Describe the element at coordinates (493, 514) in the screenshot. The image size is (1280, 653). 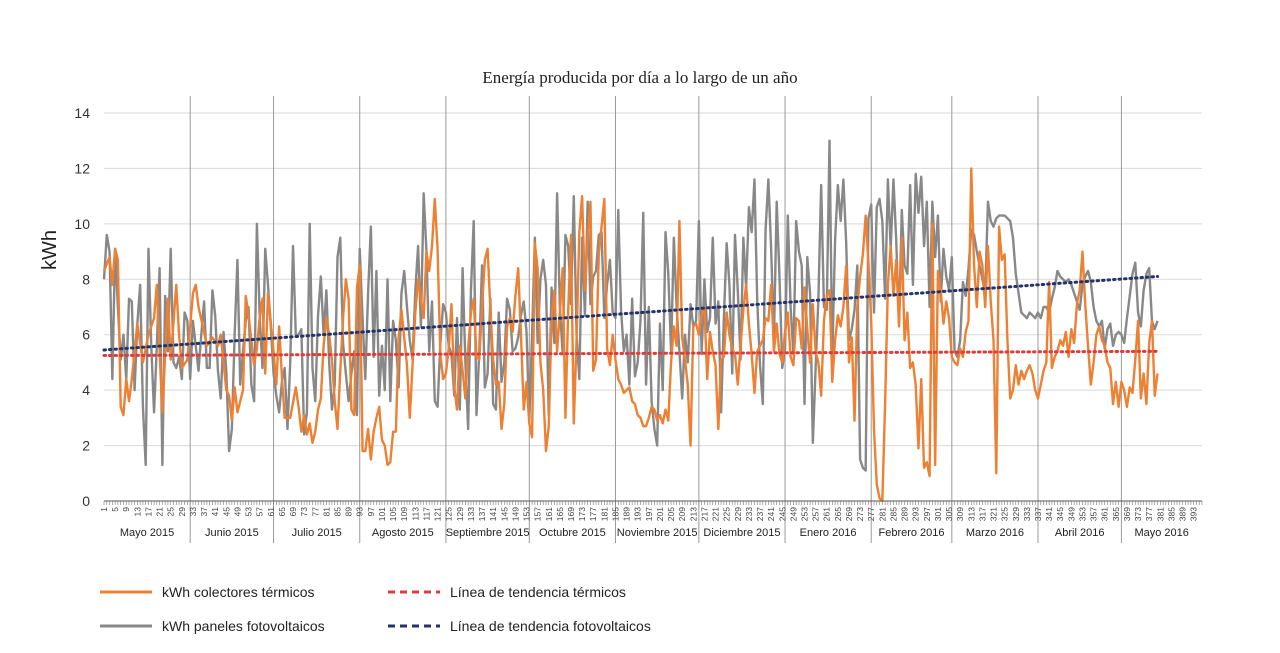
I see `x-tick-label: 141` at that location.